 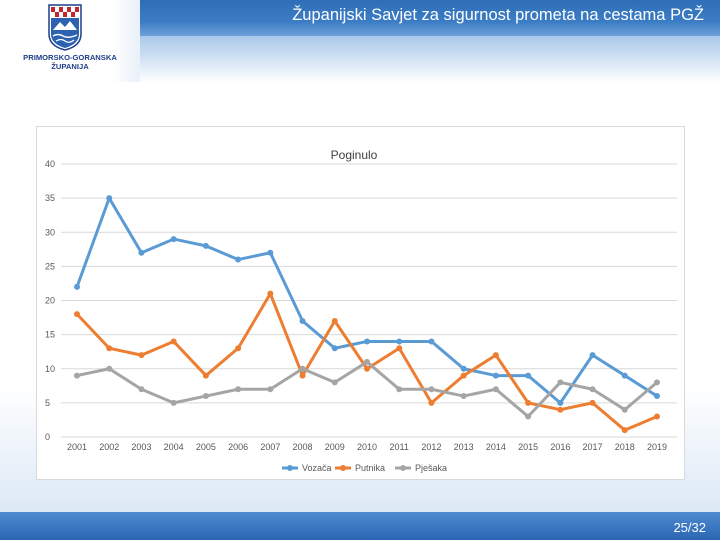 I want to click on coat-of-arms-icon, so click(x=65, y=27).